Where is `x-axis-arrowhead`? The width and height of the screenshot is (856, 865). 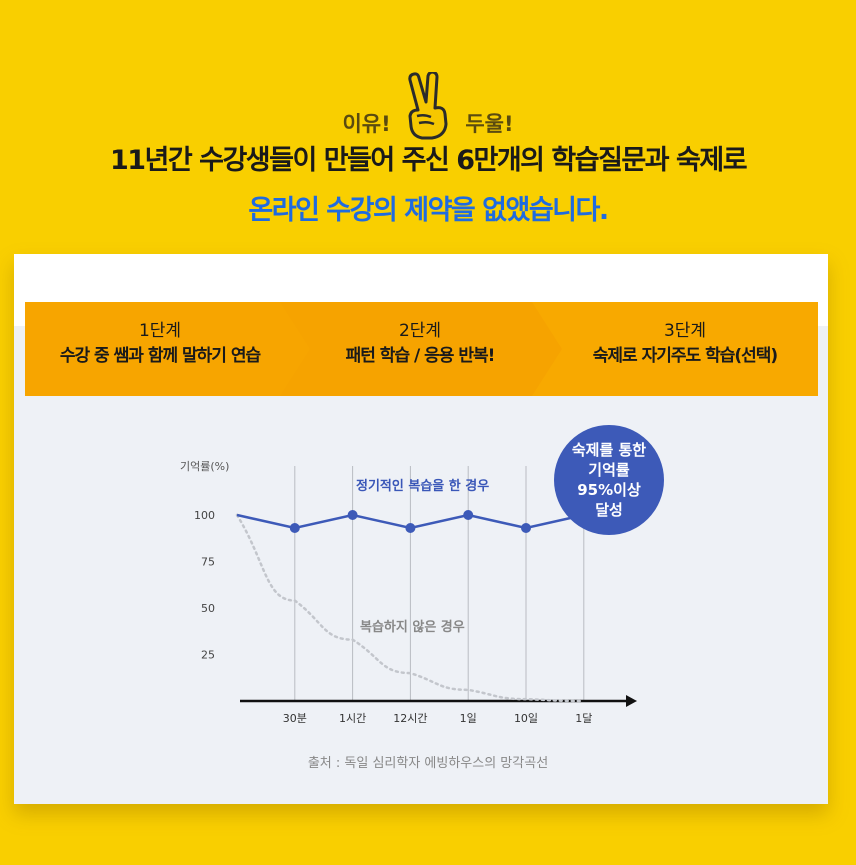
x-axis-arrowhead is located at coordinates (631, 701).